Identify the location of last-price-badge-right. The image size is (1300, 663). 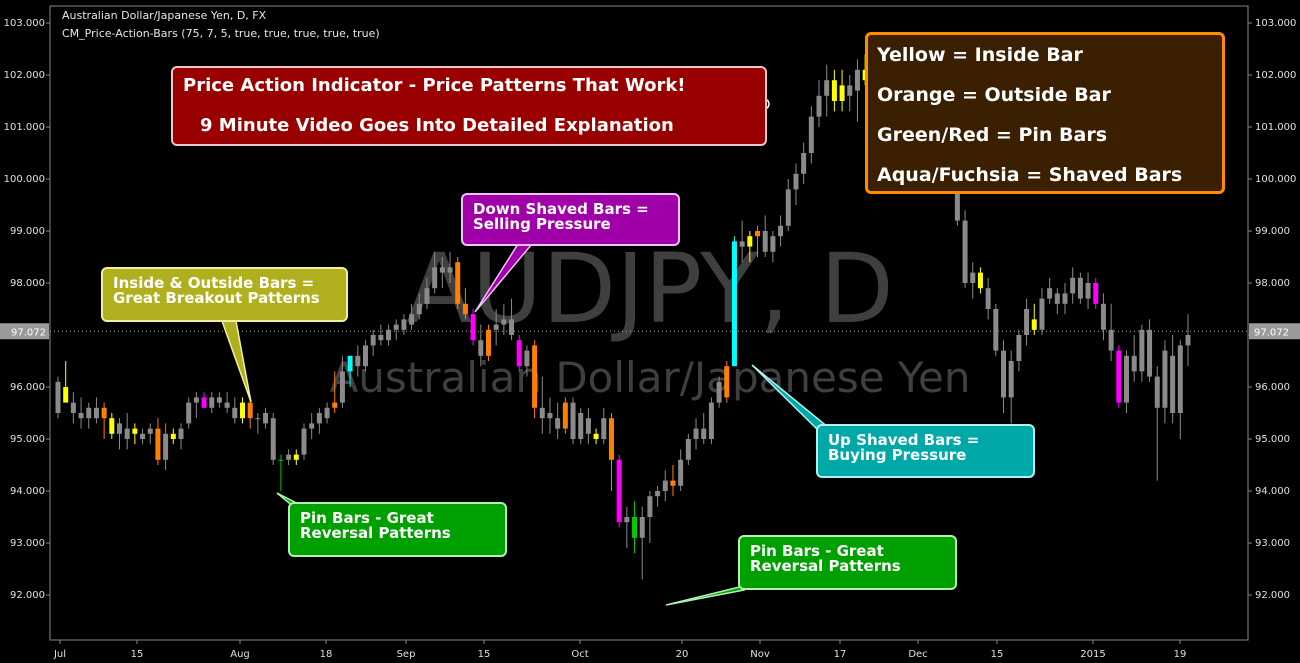
(1274, 331).